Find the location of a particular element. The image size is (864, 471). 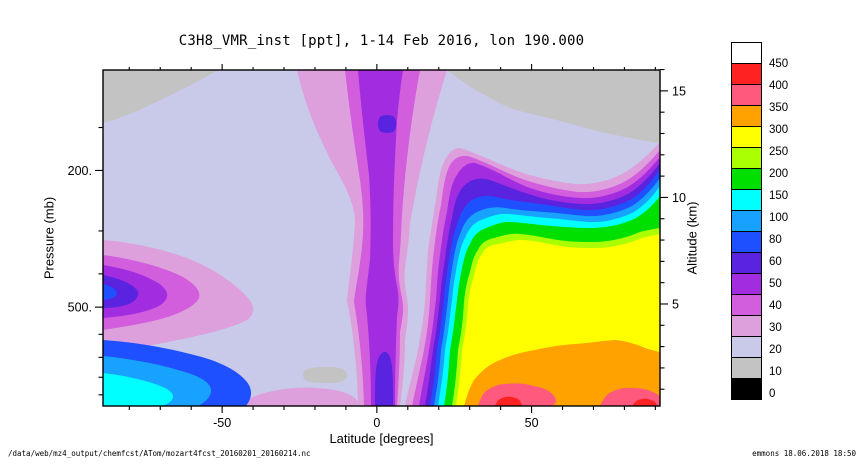

colorbar-label: 0 is located at coordinates (772, 394).